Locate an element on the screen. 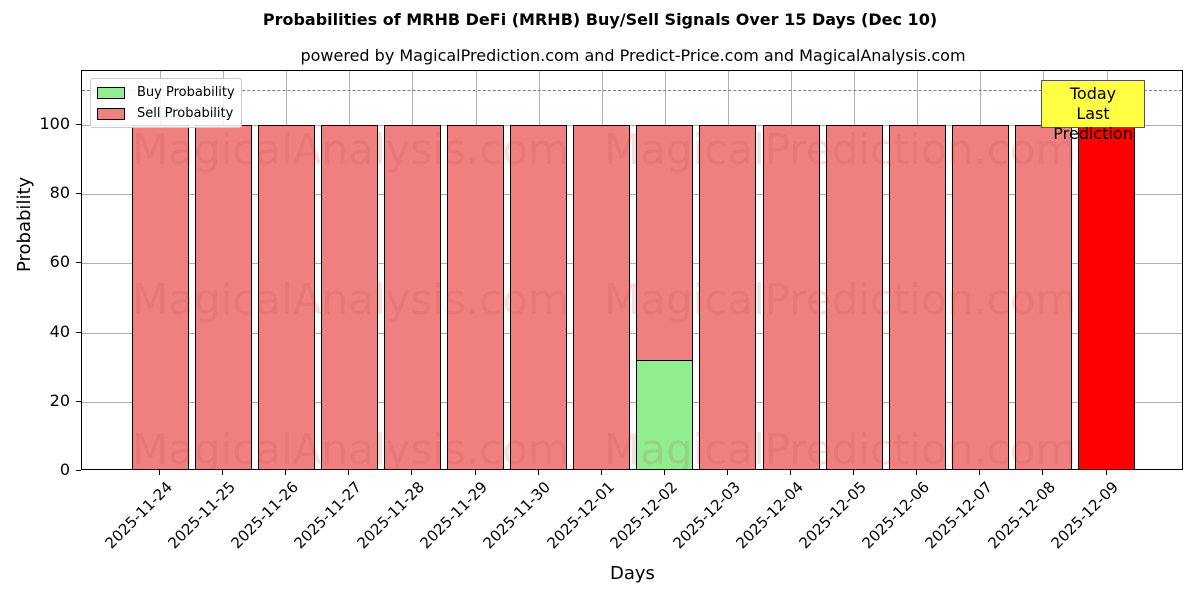 Image resolution: width=1200 pixels, height=600 pixels. y-tick-label: 60 is located at coordinates (59, 262).